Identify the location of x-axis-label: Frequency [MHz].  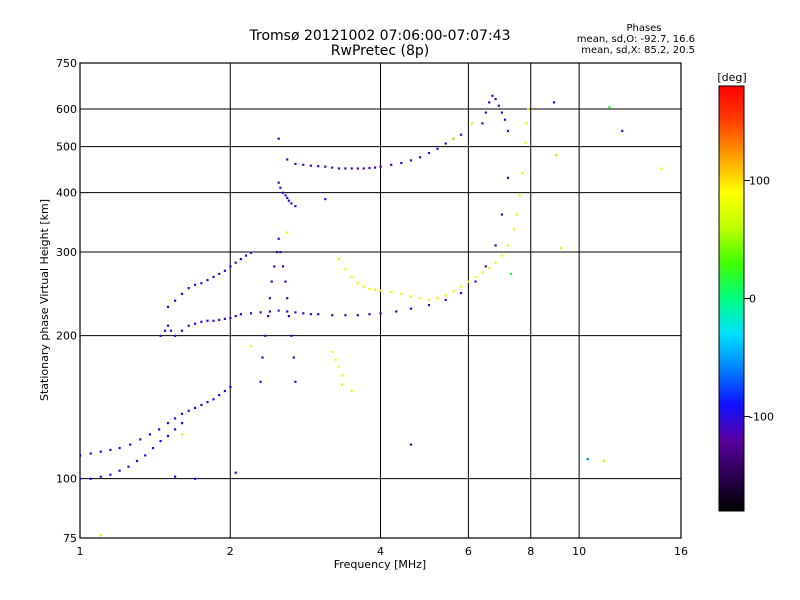
(380, 564).